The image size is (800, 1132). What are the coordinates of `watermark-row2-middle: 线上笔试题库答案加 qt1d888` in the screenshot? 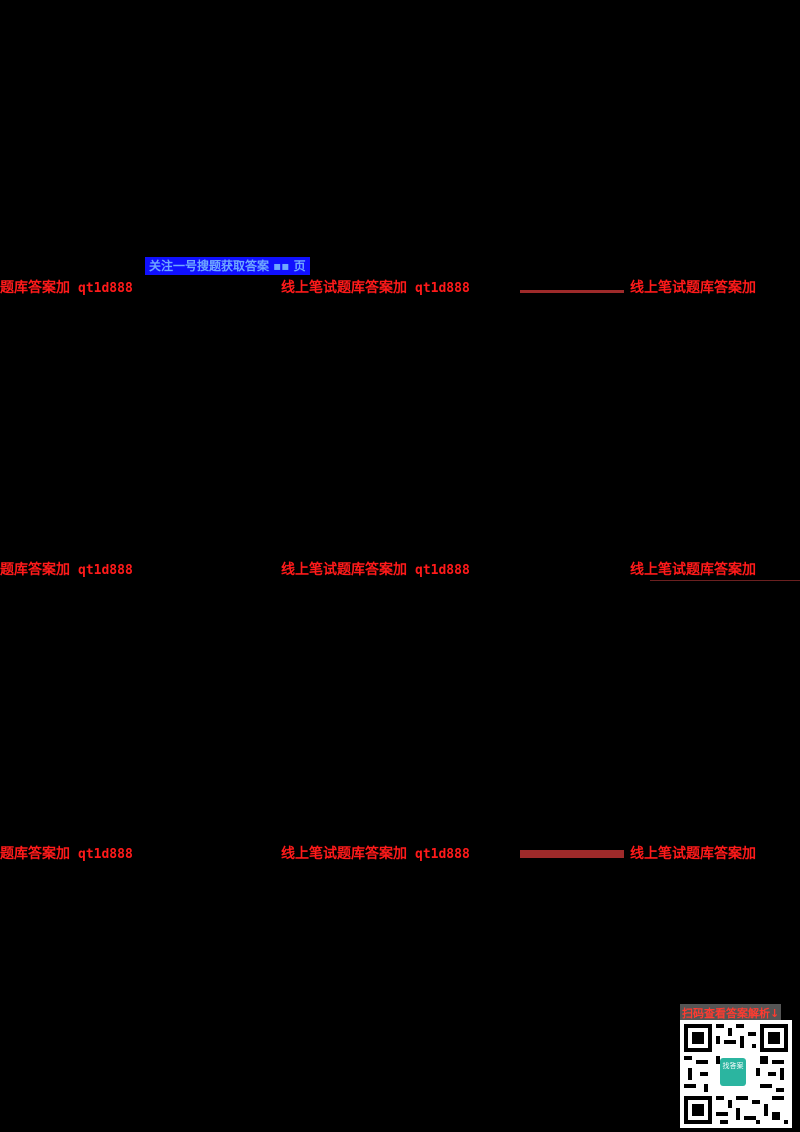 It's located at (375, 570).